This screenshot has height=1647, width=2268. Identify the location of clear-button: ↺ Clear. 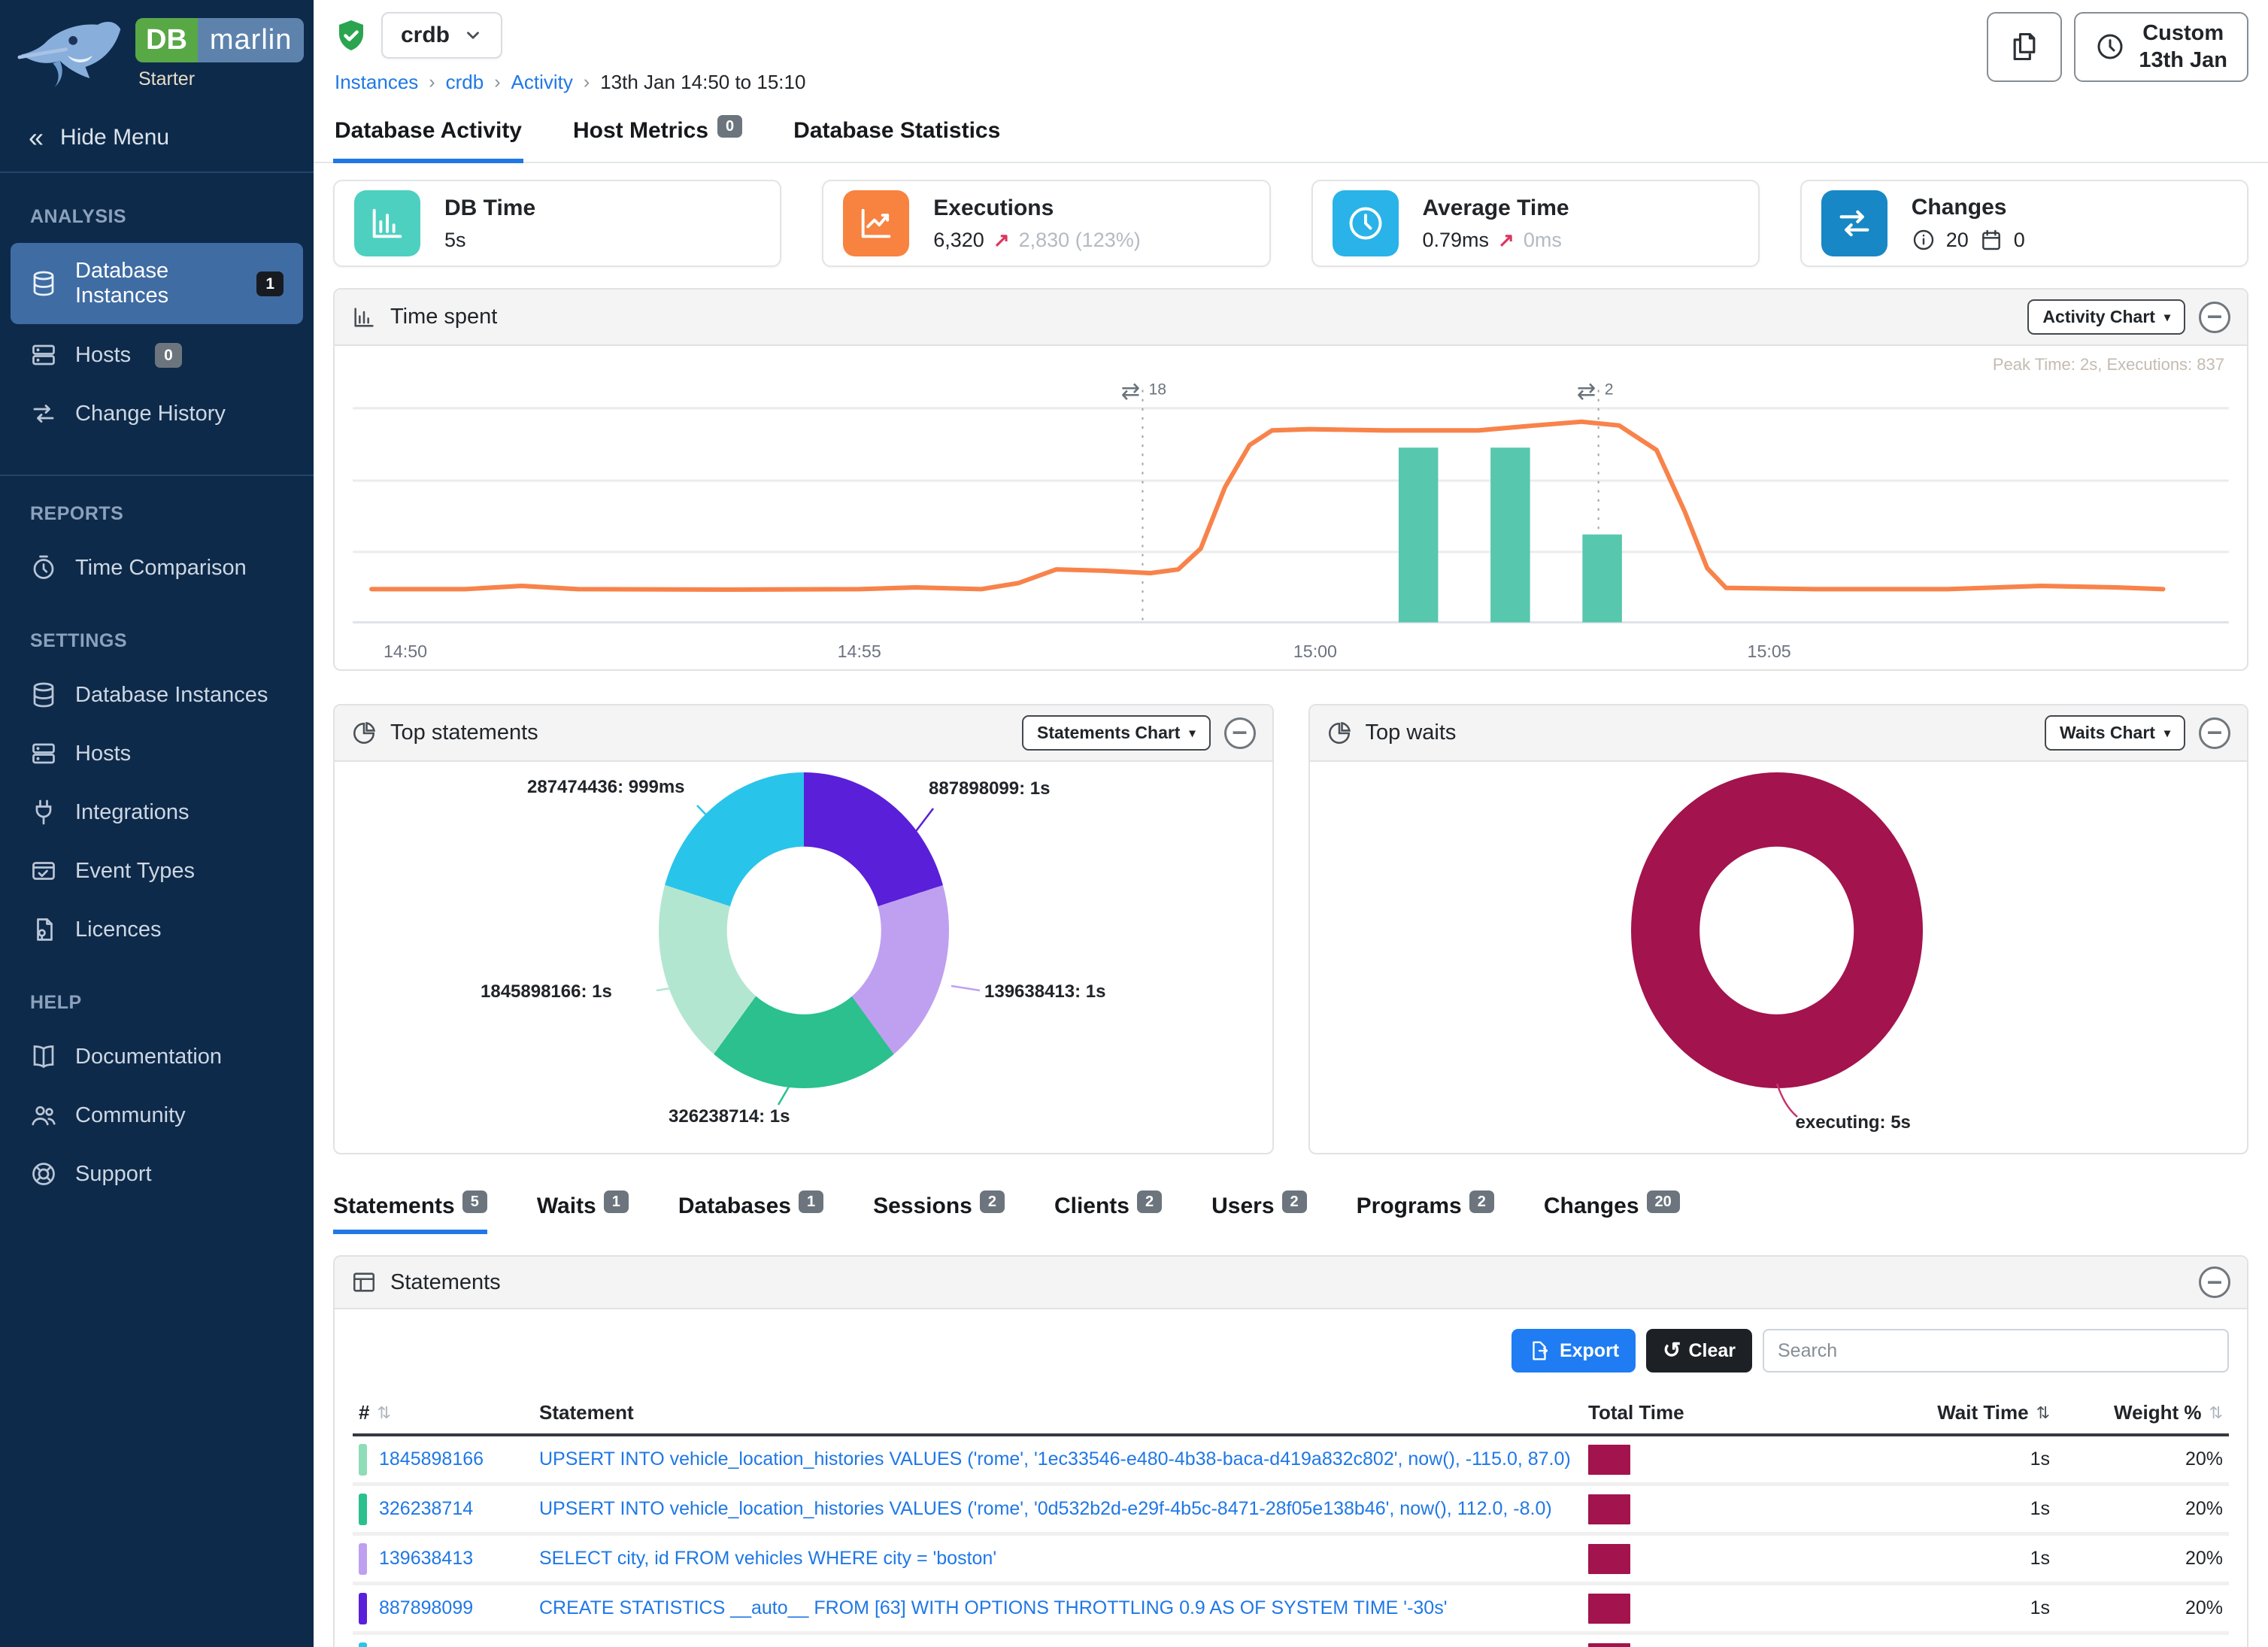
(1699, 1351).